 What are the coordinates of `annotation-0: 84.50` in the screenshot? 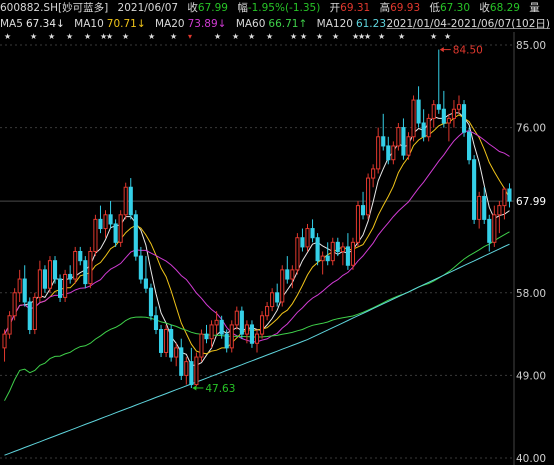 It's located at (461, 51).